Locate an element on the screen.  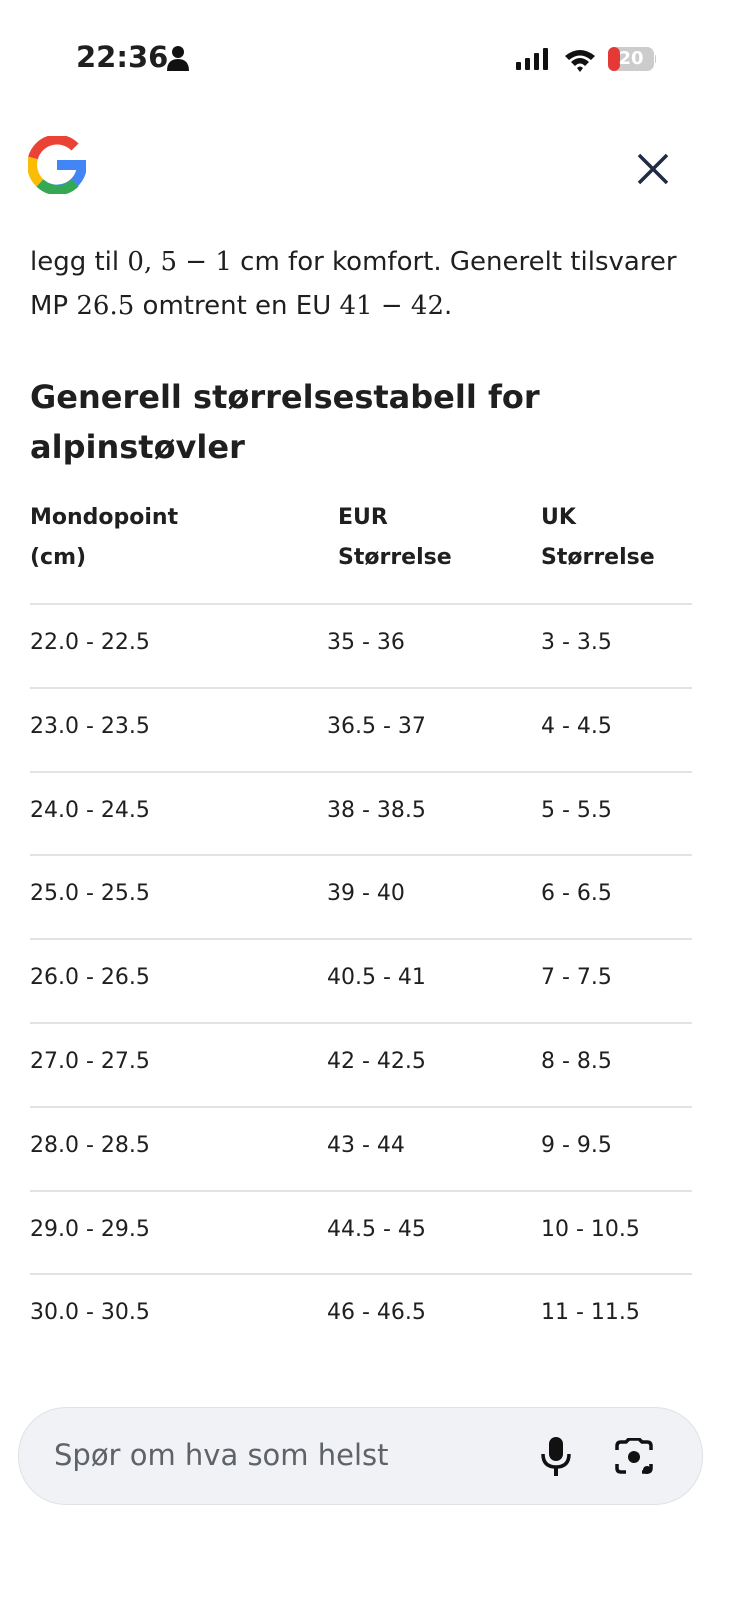
table-header: EUR Størrelse is located at coordinates (395, 537).